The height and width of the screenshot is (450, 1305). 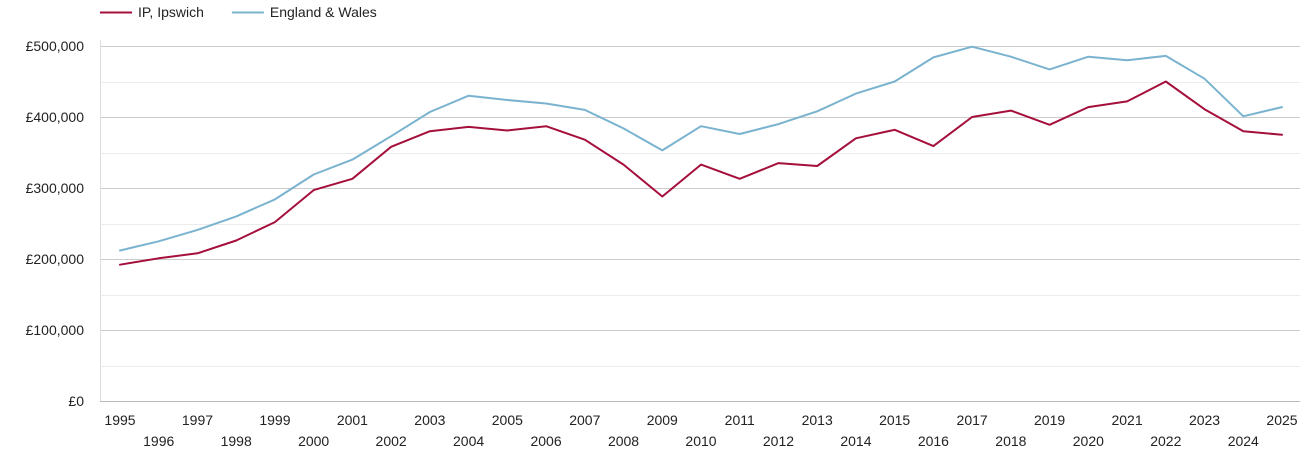 What do you see at coordinates (468, 441) in the screenshot?
I see `x-tick-label: 2004` at bounding box center [468, 441].